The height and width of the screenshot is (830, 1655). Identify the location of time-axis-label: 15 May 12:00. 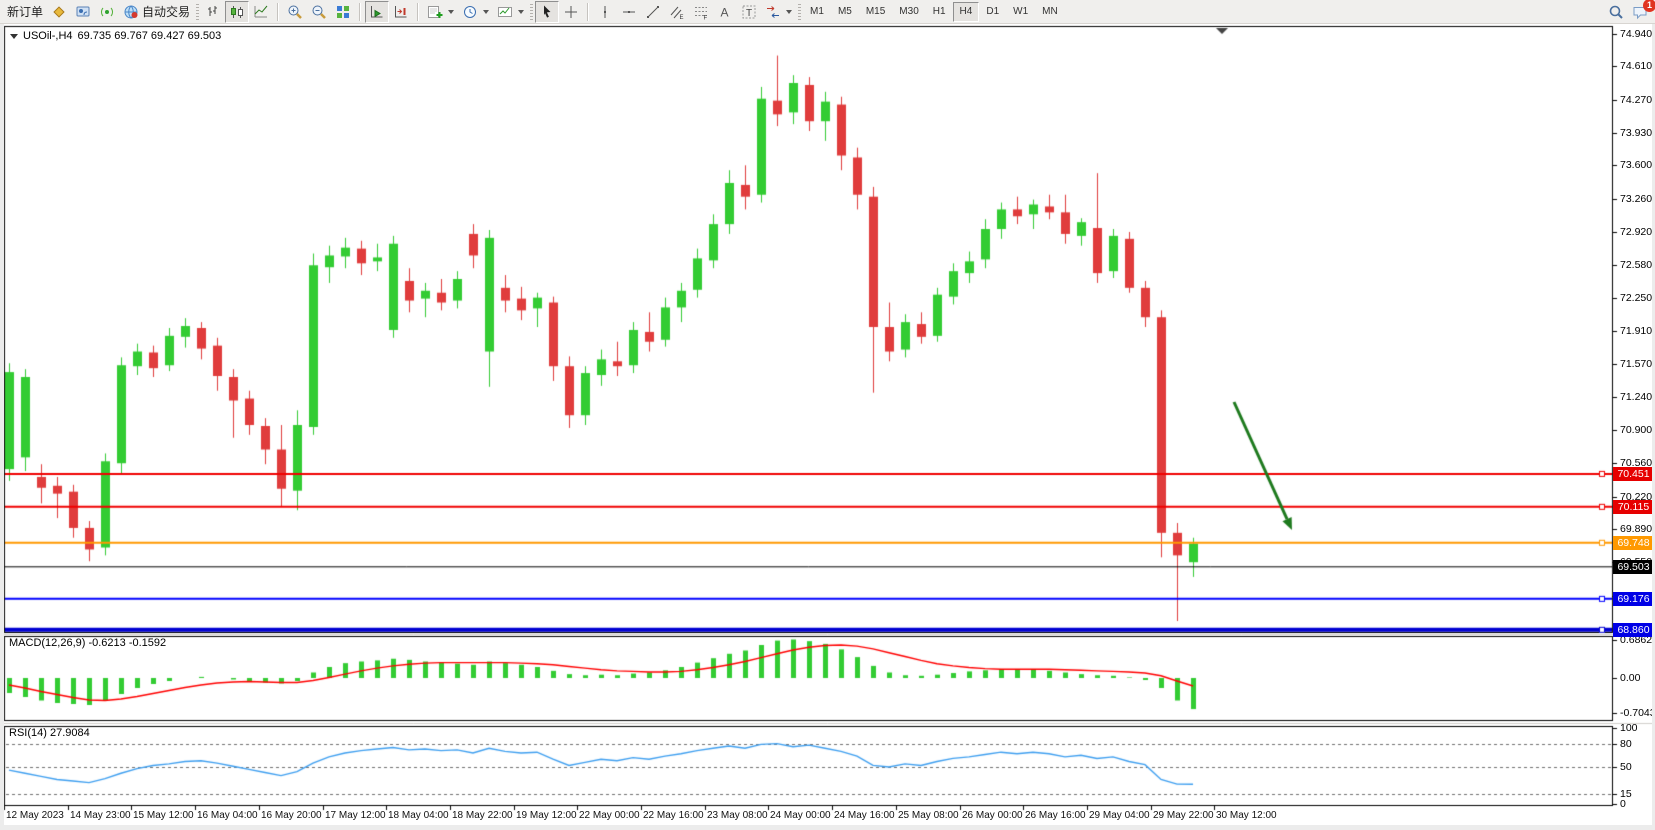
(163, 815).